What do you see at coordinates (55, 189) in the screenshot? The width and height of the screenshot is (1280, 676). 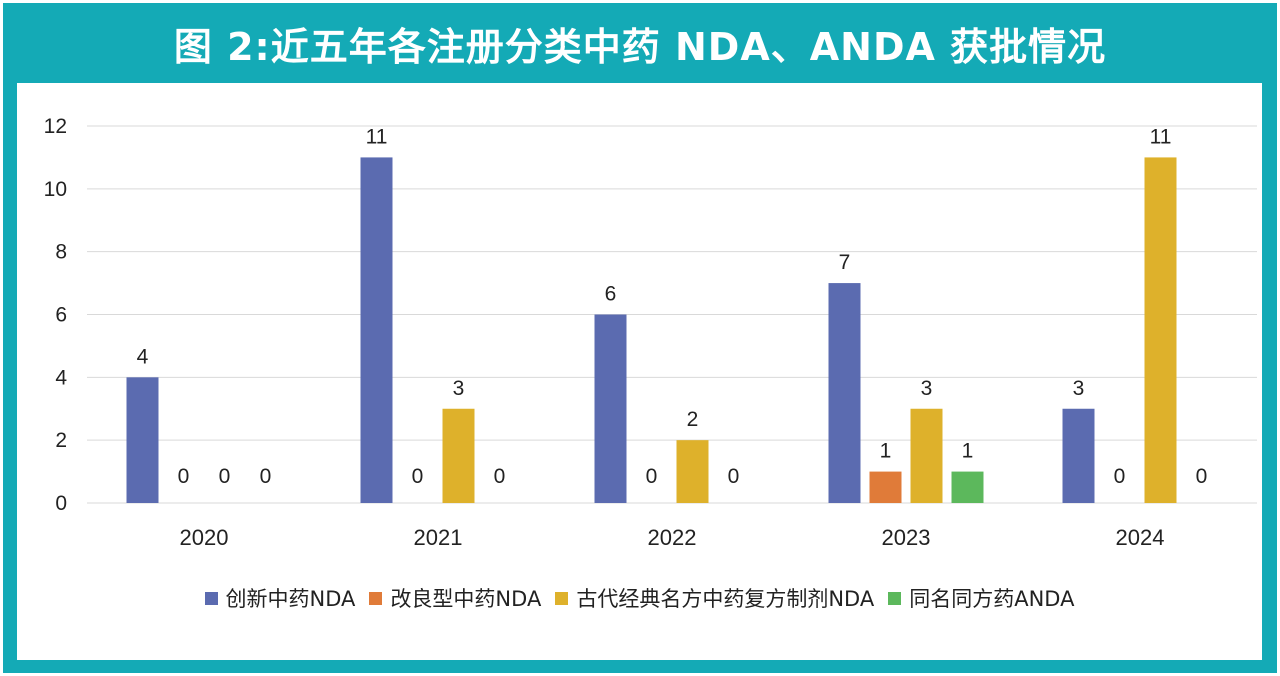 I see `y-tick-label: 10` at bounding box center [55, 189].